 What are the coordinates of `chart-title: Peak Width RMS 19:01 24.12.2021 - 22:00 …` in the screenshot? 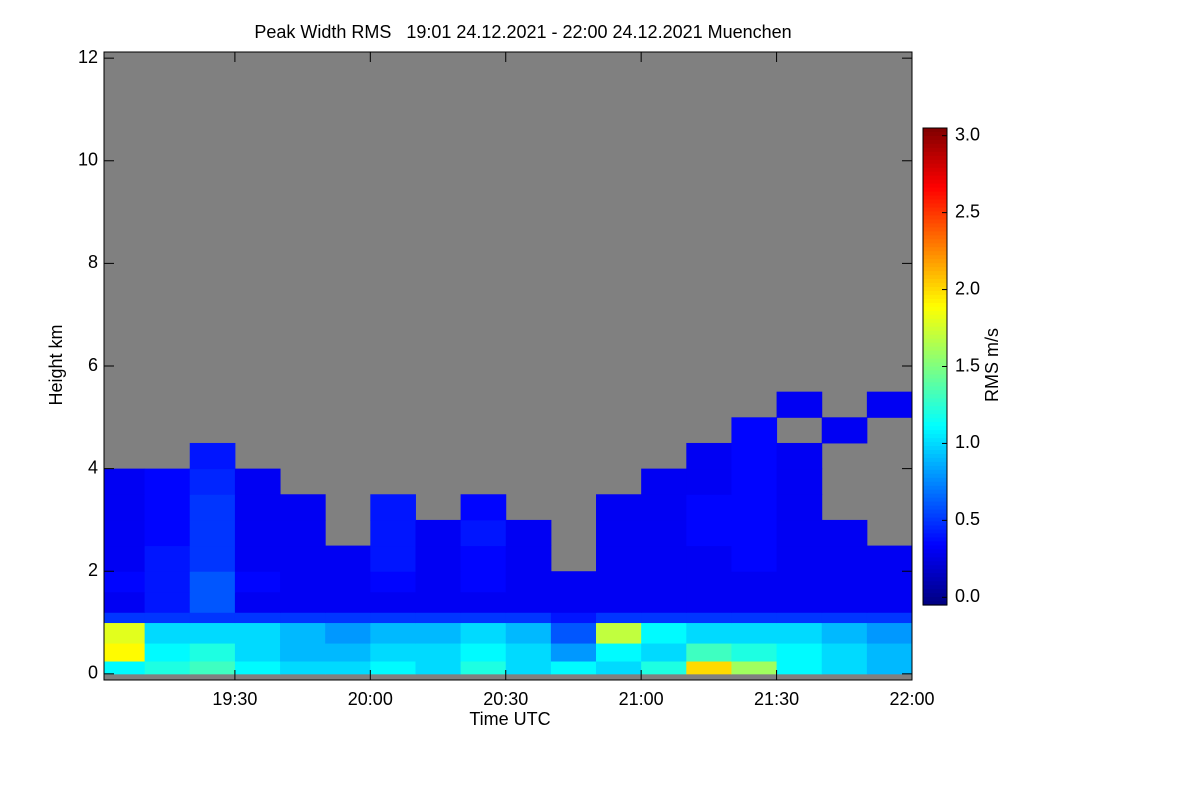 It's located at (522, 32).